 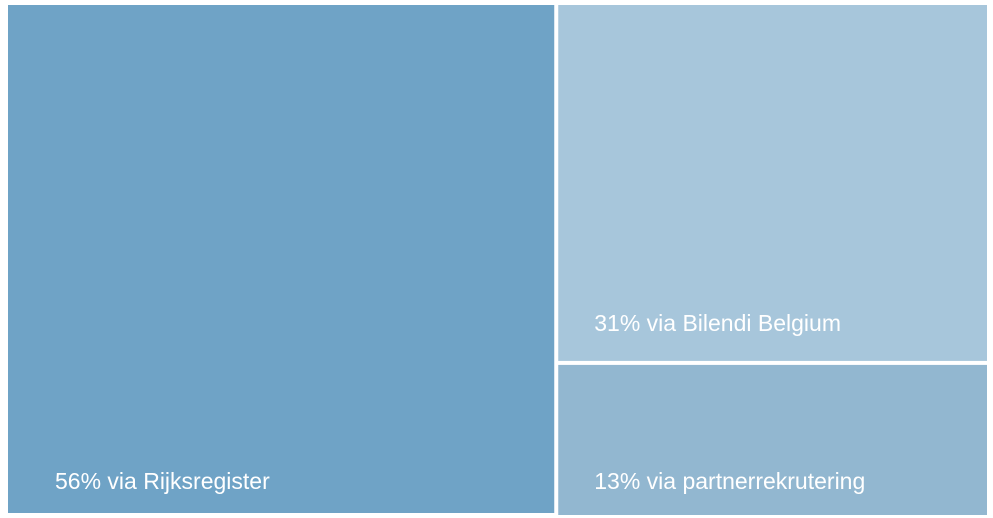 What do you see at coordinates (772, 439) in the screenshot?
I see `treemap-tile` at bounding box center [772, 439].